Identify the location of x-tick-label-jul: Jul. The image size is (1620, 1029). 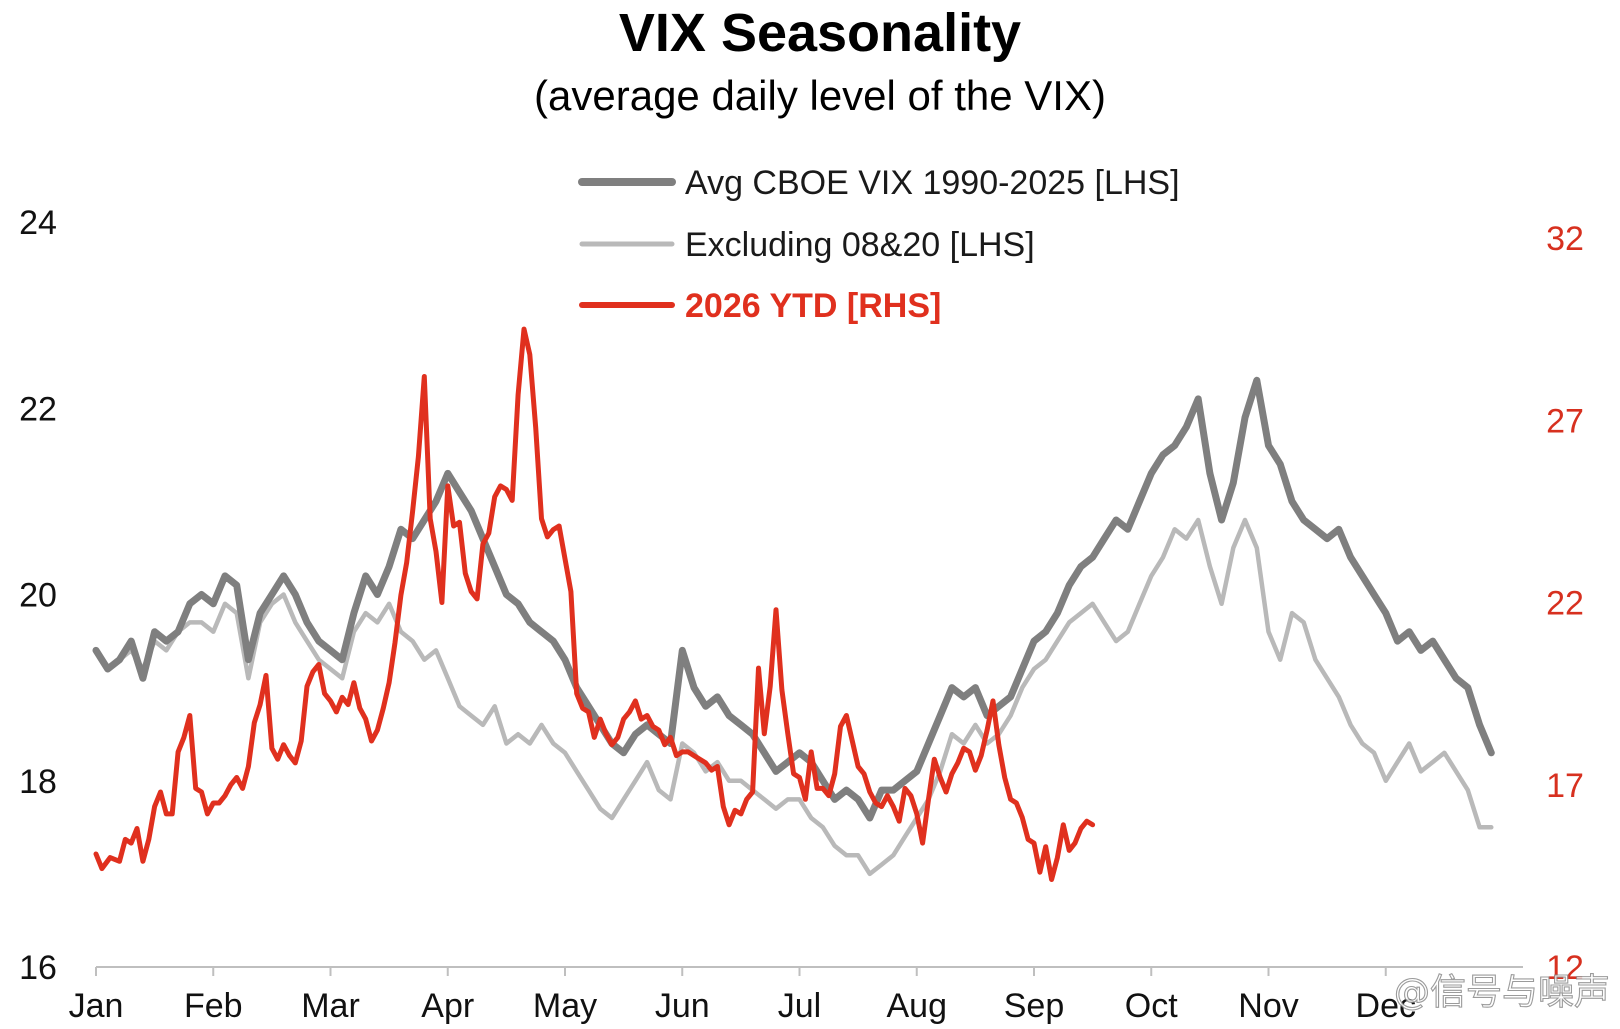
(799, 1006).